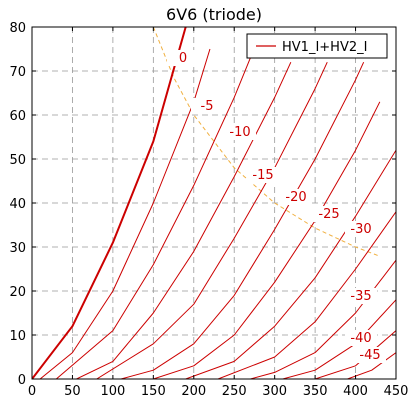  Describe the element at coordinates (17, 204) in the screenshot. I see `y-tick-label: 40` at that location.